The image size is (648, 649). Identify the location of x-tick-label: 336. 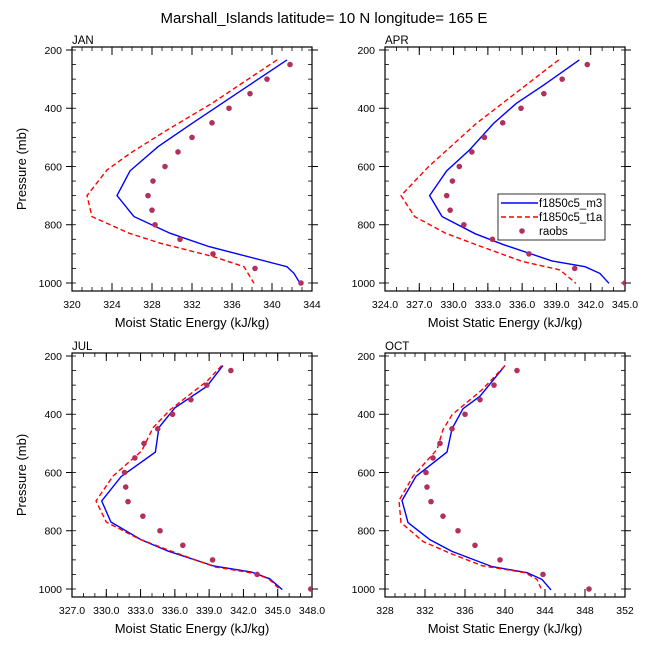
(232, 305).